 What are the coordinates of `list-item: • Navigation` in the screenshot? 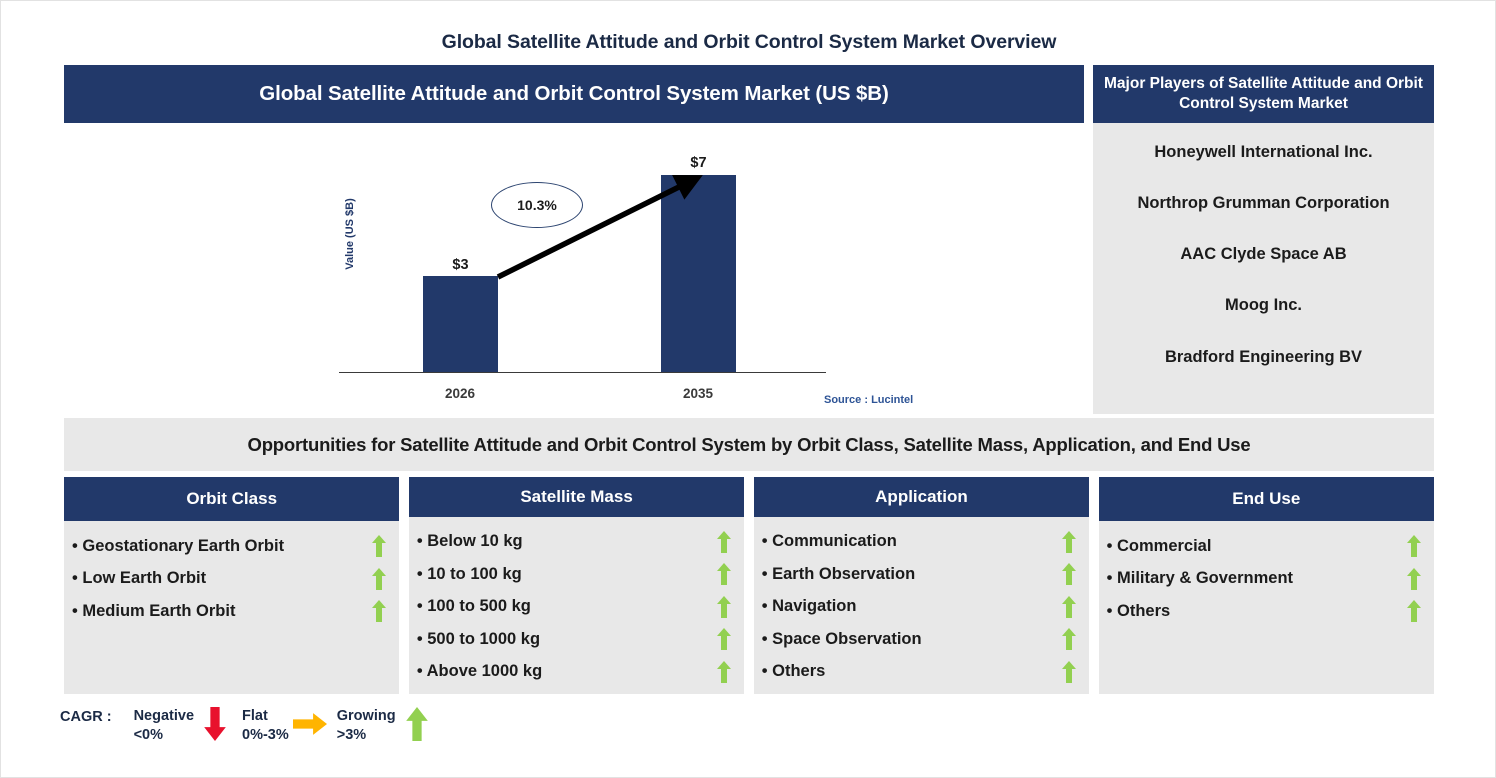 It's located at (919, 607).